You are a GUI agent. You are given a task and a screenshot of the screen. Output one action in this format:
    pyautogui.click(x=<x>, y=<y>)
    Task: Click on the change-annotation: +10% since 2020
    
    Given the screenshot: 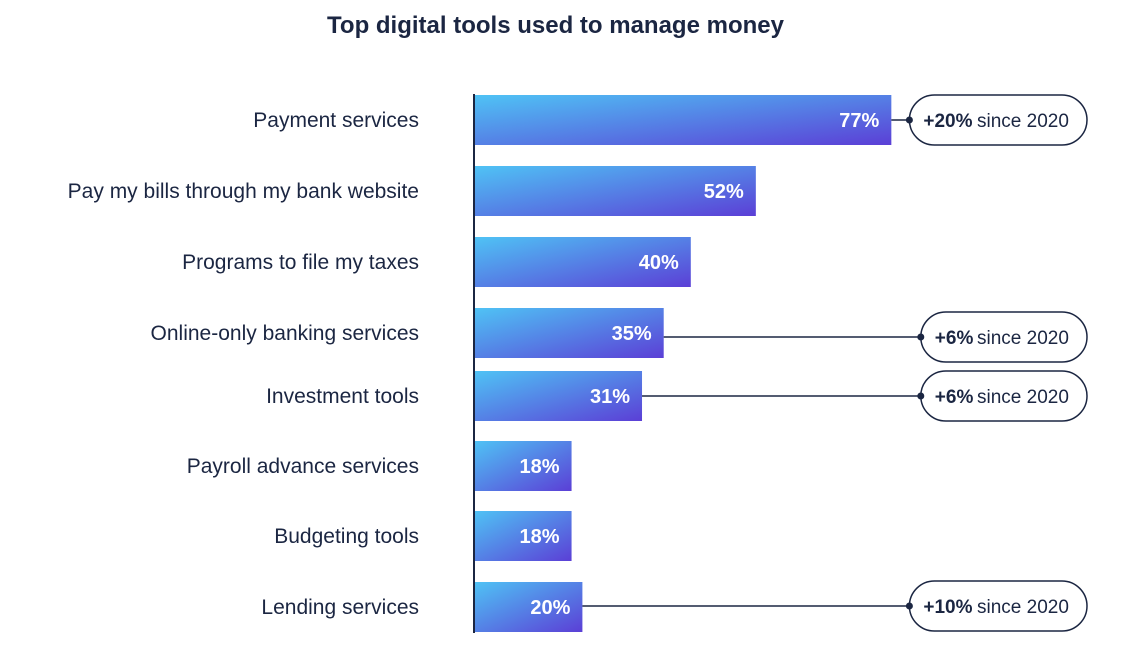 What is the action you would take?
    pyautogui.click(x=996, y=606)
    